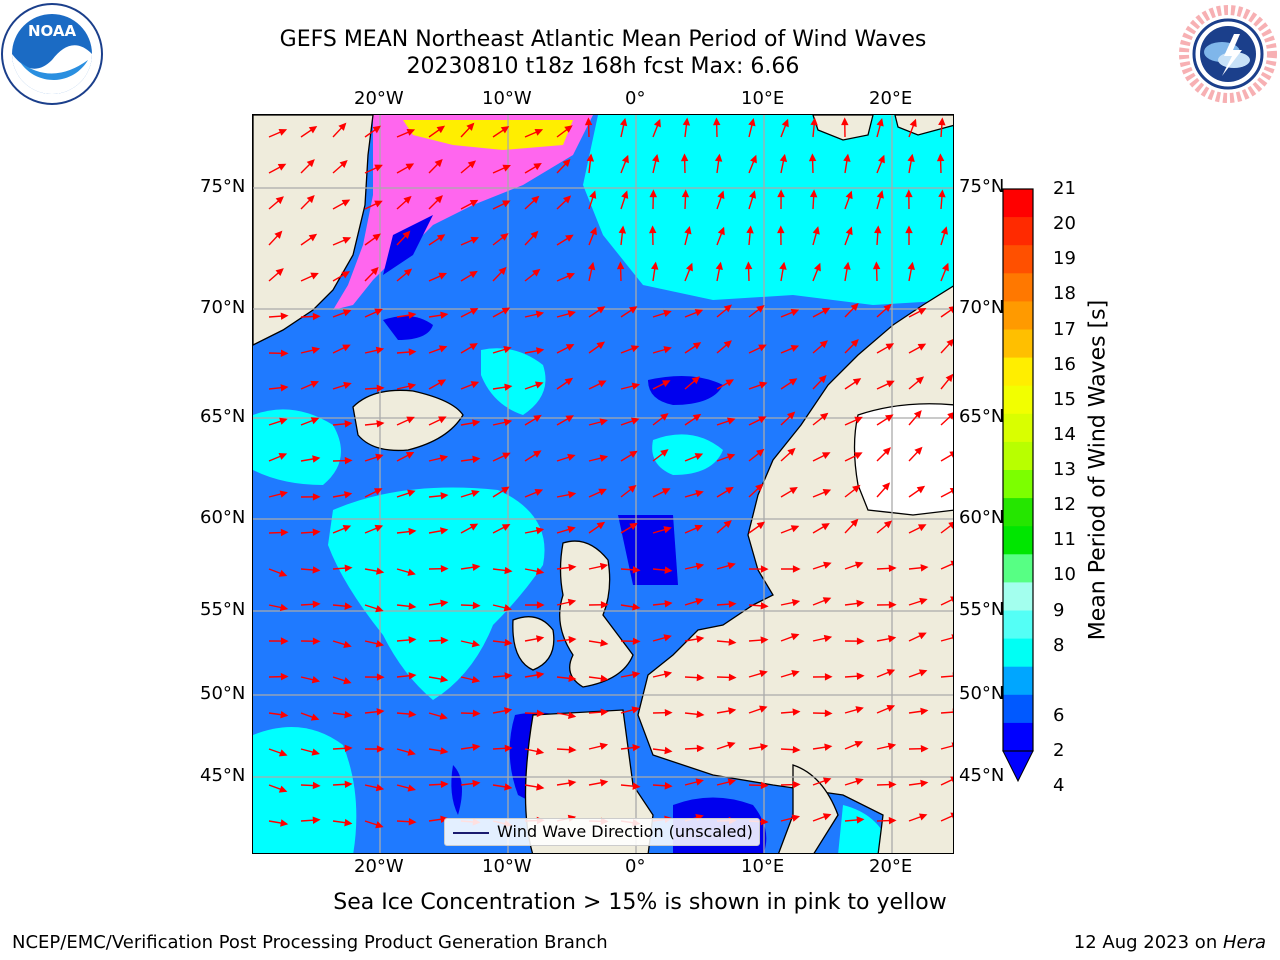  I want to click on lat-label-right: 70°N, so click(982, 307).